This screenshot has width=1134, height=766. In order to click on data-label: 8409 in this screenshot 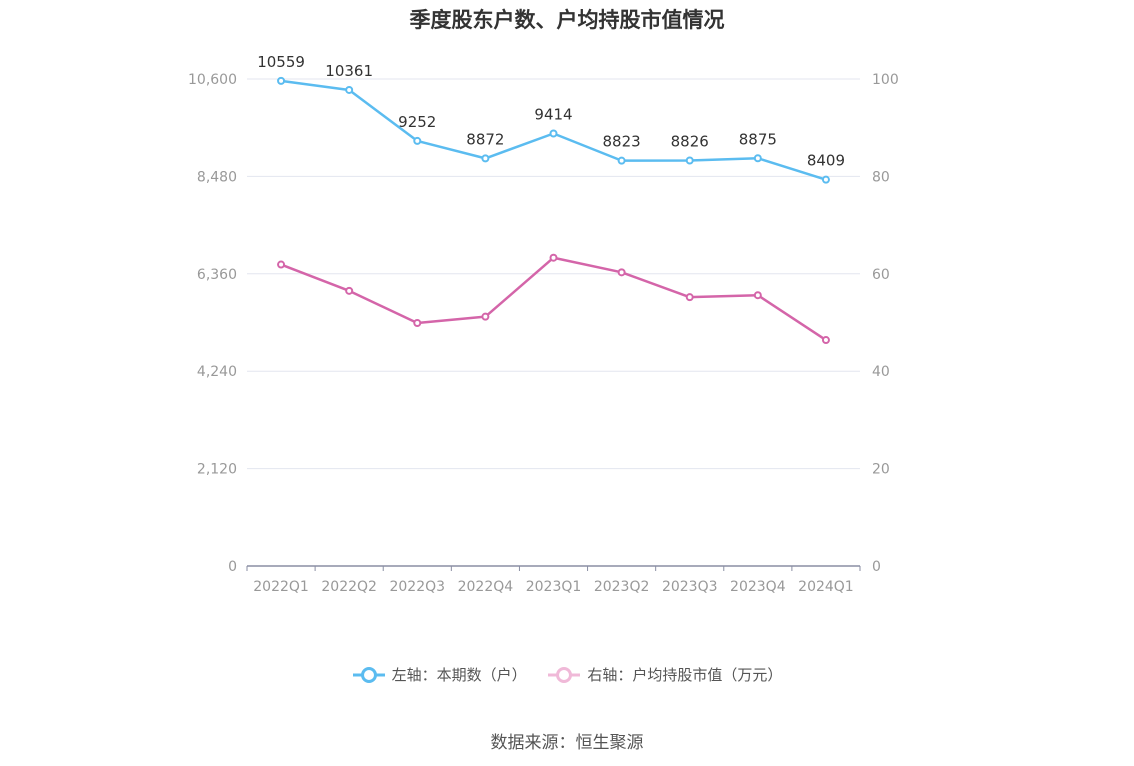, I will do `click(826, 161)`.